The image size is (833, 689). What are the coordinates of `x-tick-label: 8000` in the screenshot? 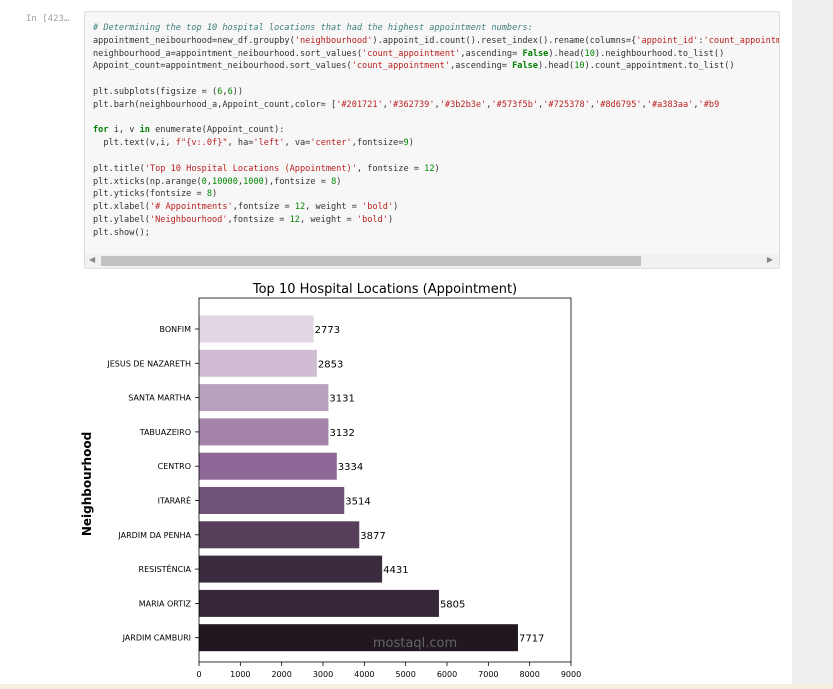 It's located at (529, 674).